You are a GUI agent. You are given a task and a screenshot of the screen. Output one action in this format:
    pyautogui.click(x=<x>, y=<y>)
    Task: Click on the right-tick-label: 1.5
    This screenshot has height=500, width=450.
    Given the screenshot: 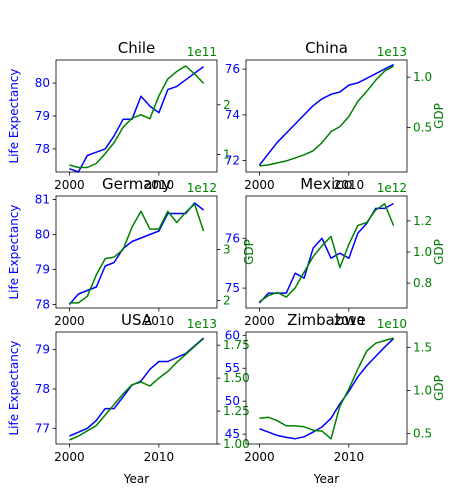 What is the action you would take?
    pyautogui.click(x=422, y=348)
    